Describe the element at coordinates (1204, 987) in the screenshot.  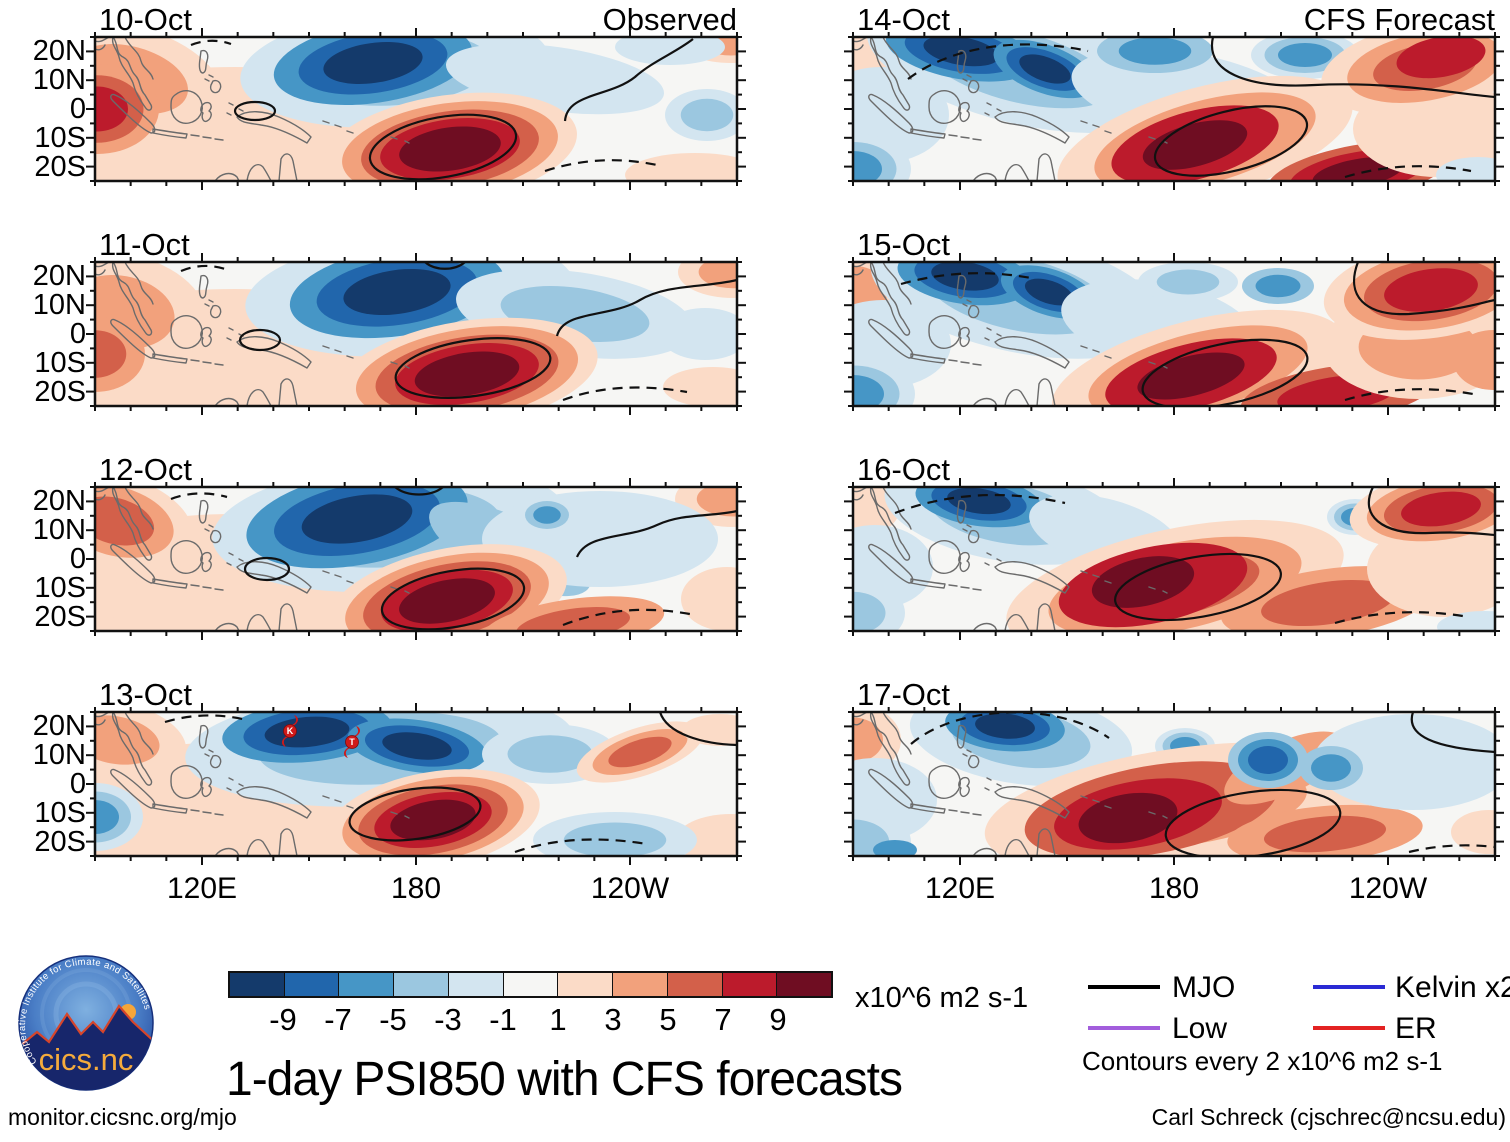
I see `legend-label: MJO` at that location.